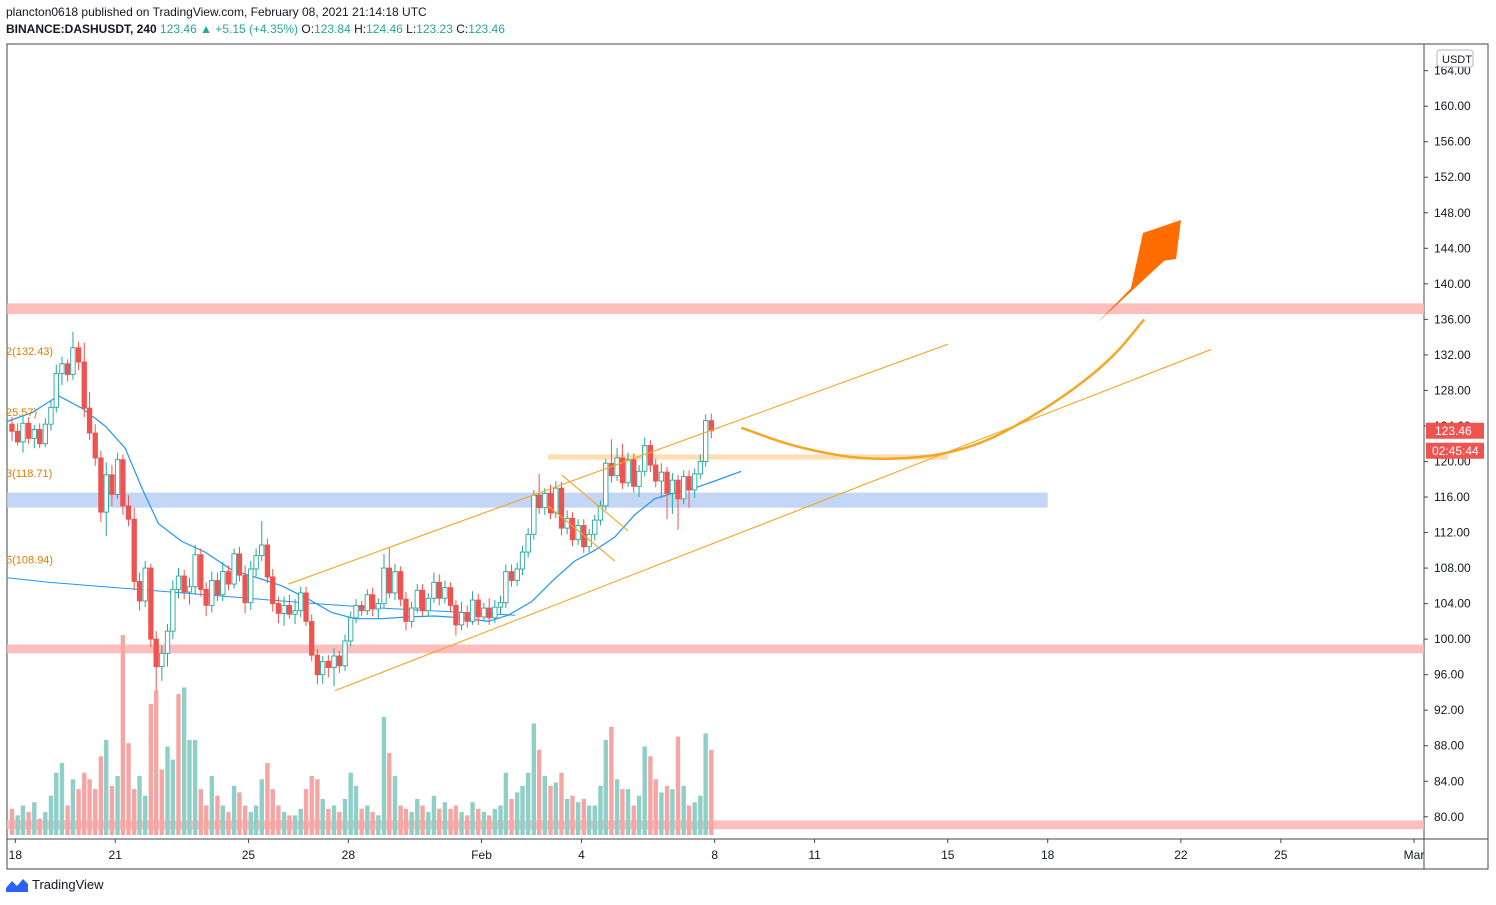 The image size is (1496, 905). What do you see at coordinates (1452, 142) in the screenshot?
I see `y-tick-label: 156.00` at bounding box center [1452, 142].